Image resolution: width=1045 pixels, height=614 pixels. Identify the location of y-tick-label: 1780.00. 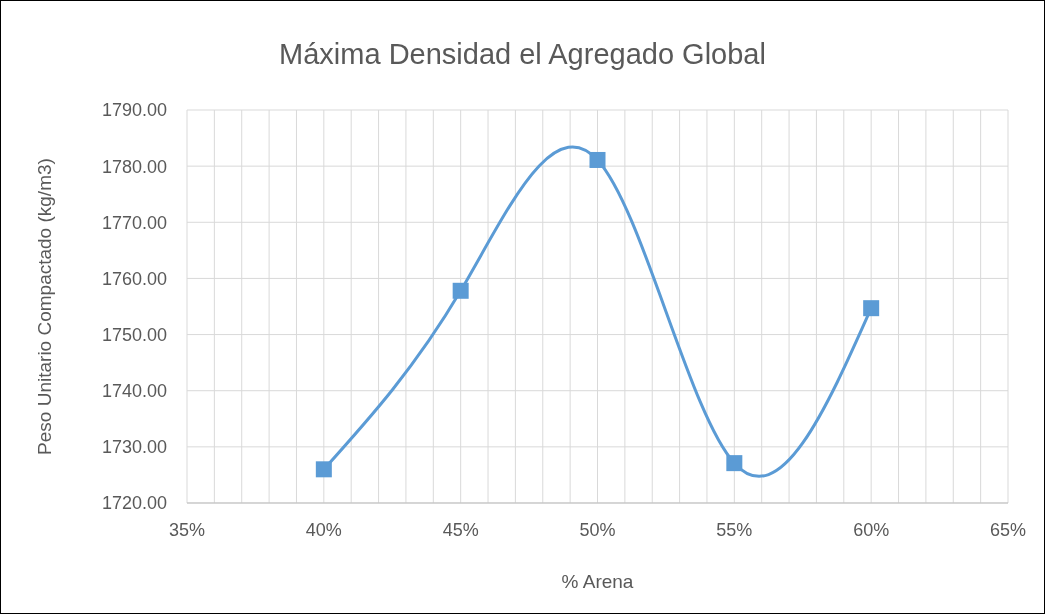
(134, 166).